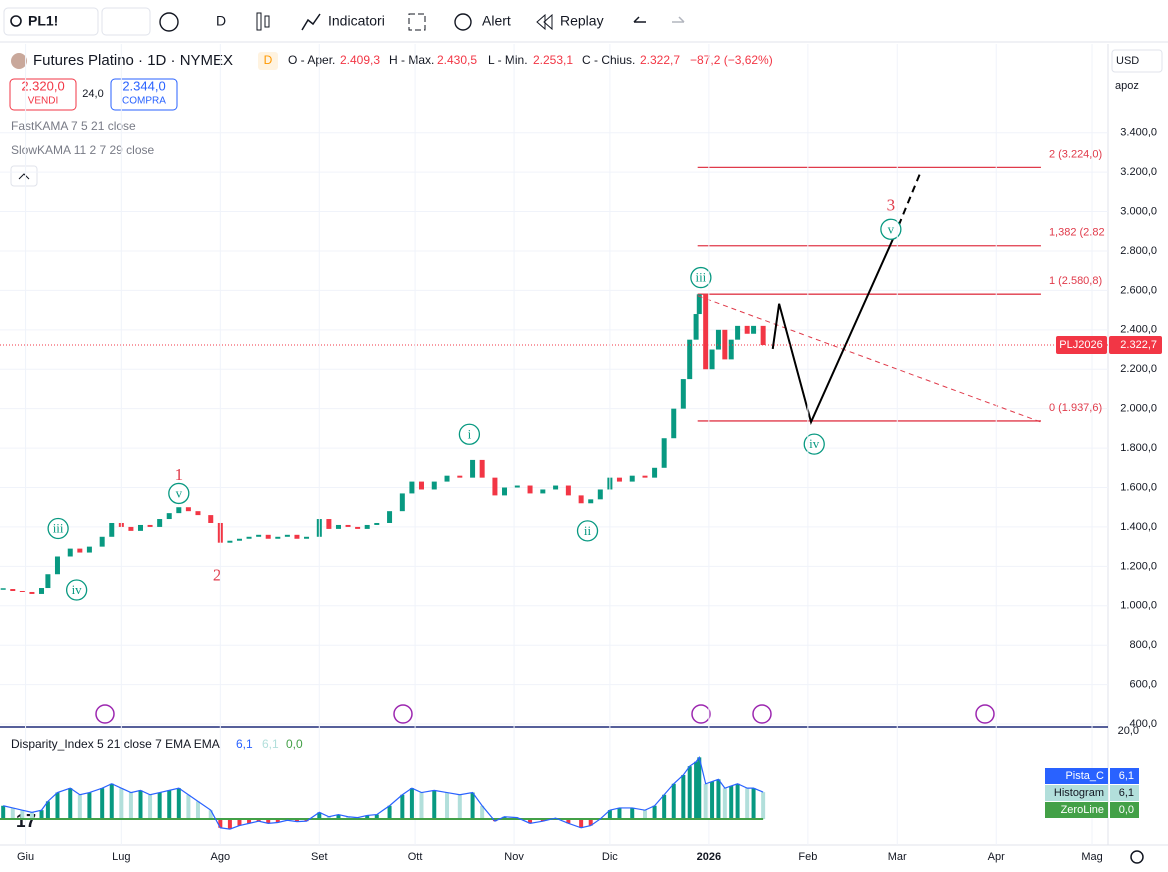 This screenshot has width=1168, height=872. Describe the element at coordinates (678, 19) in the screenshot. I see `redo` at that location.